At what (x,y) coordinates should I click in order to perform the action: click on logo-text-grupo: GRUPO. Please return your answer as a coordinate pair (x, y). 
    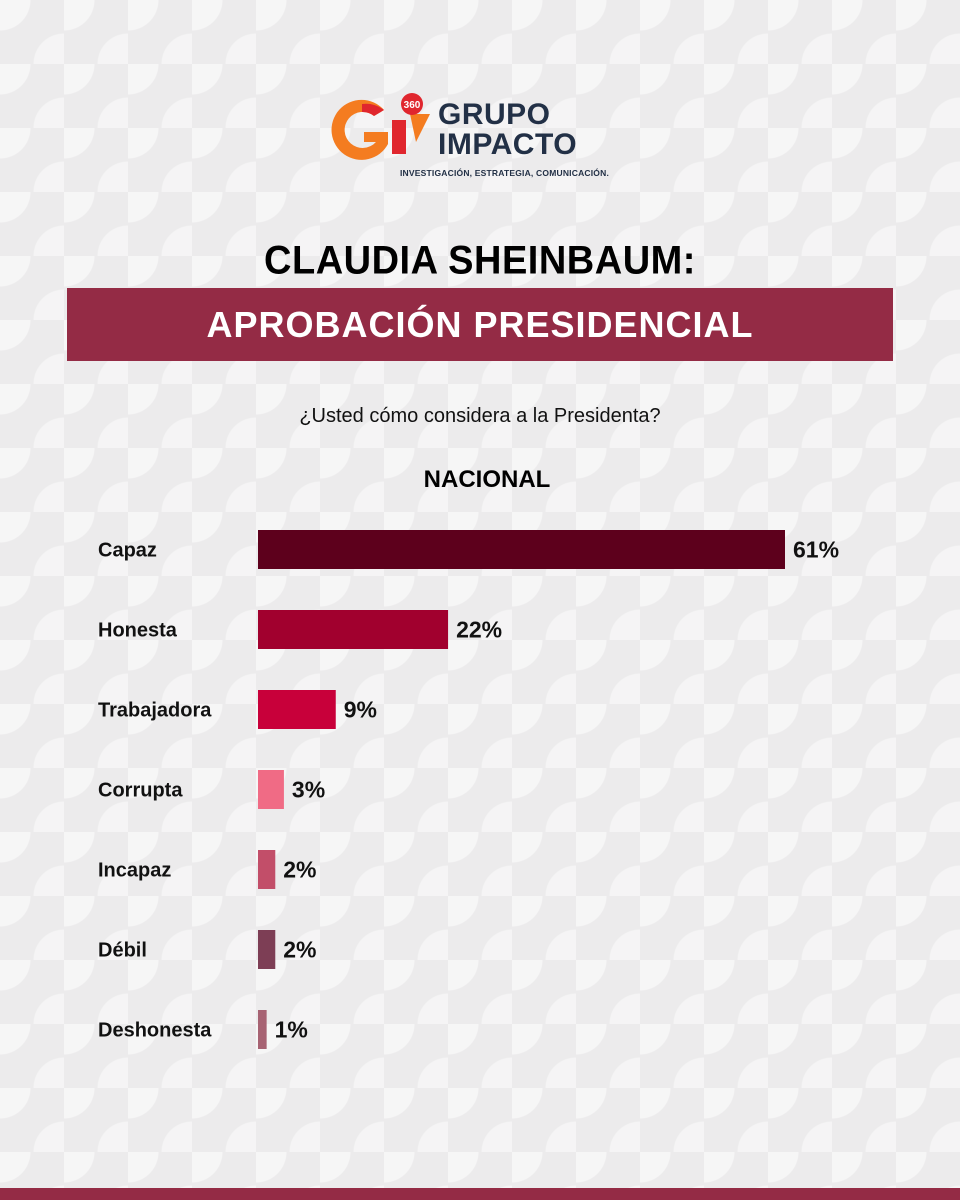
    Looking at the image, I should click on (494, 114).